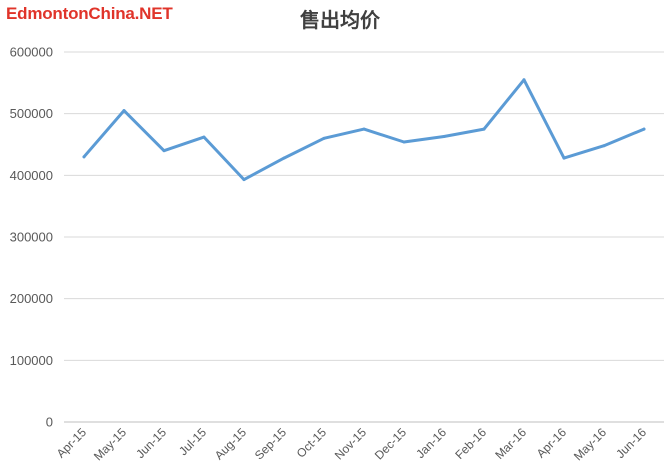  I want to click on y-tick-label: 400000, so click(31, 175).